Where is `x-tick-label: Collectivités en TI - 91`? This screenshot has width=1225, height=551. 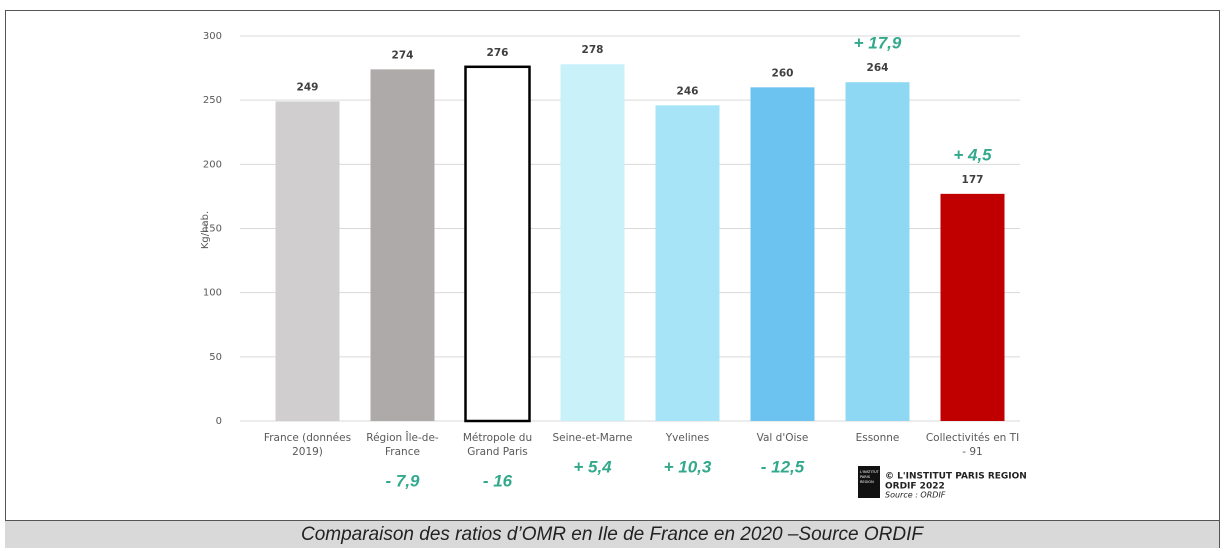
x-tick-label: Collectivités en TI - 91 is located at coordinates (972, 445).